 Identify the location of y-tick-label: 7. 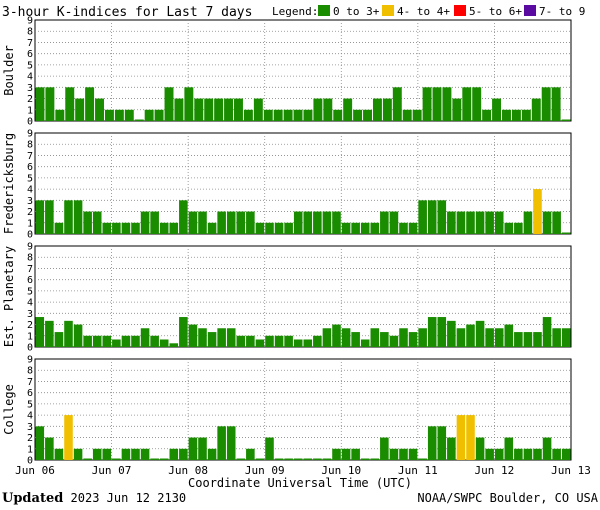
(30, 269).